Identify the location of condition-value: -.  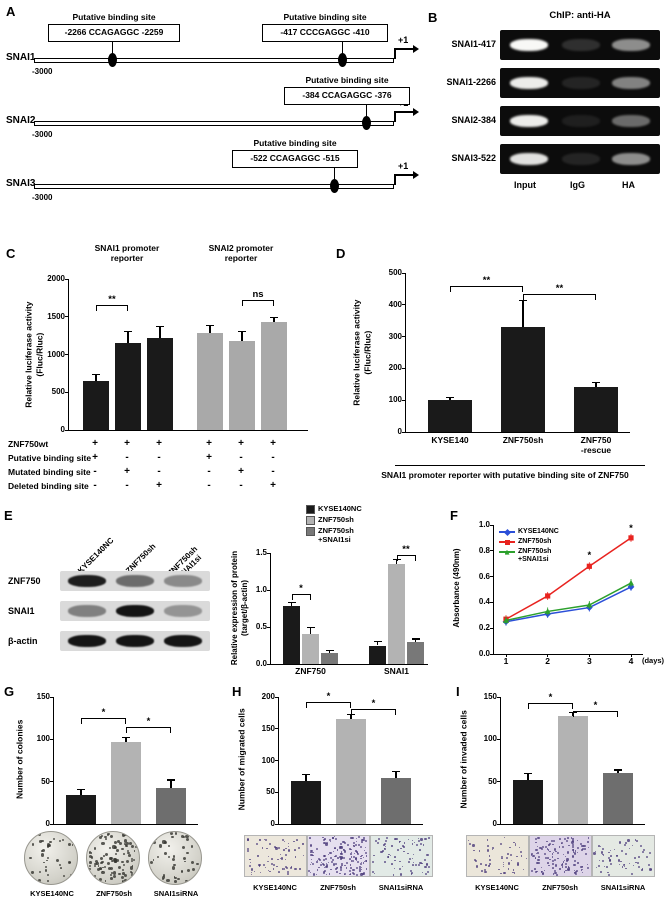
(95, 485).